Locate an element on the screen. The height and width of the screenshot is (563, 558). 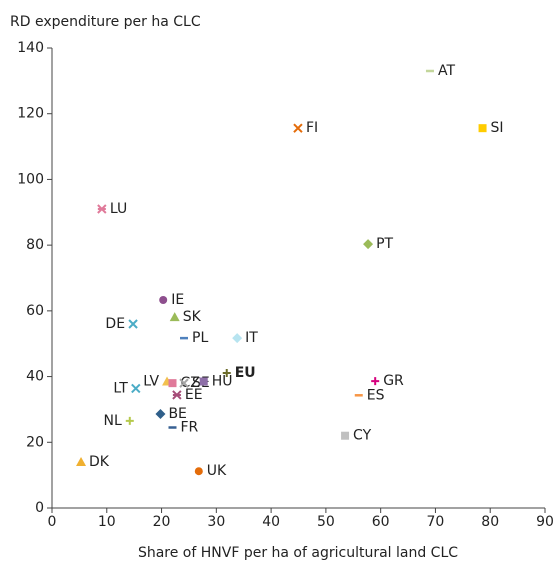
x-tick-label: 10 is located at coordinates (107, 522).